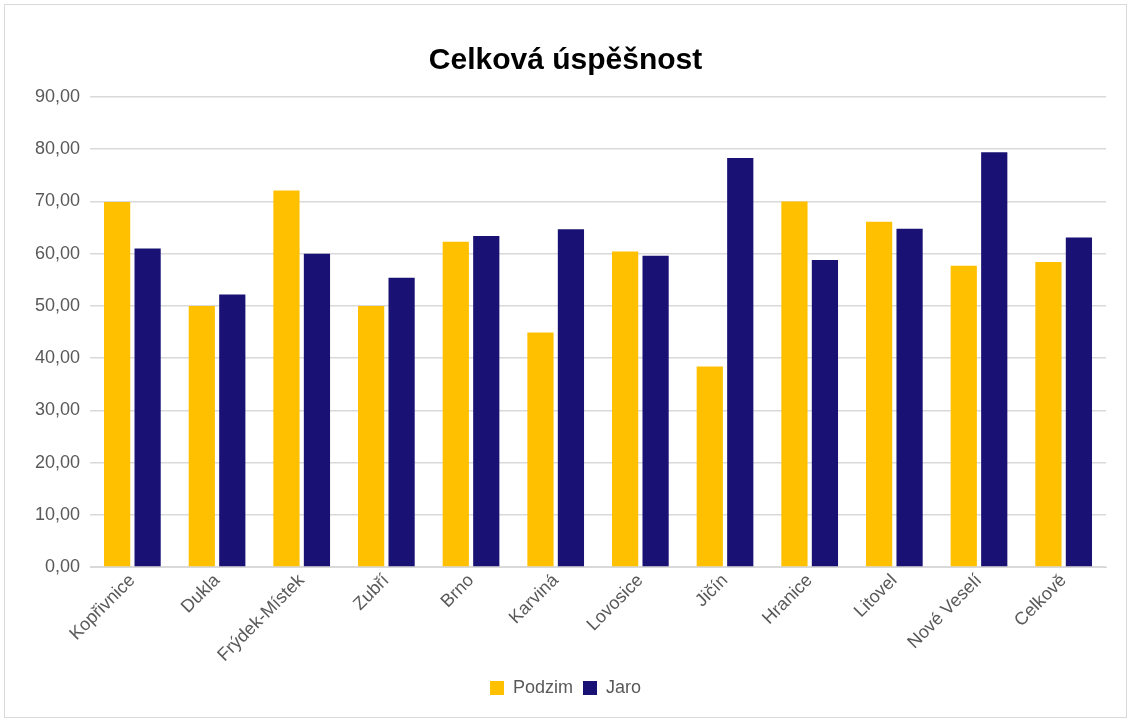 The width and height of the screenshot is (1131, 722). What do you see at coordinates (624, 686) in the screenshot?
I see `legend-label: Jaro` at bounding box center [624, 686].